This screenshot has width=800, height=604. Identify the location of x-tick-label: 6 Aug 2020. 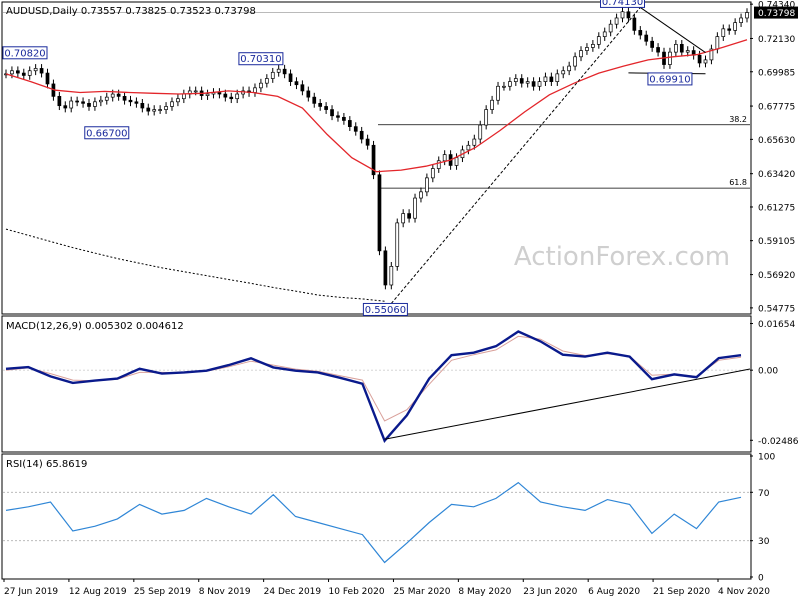
(614, 592).